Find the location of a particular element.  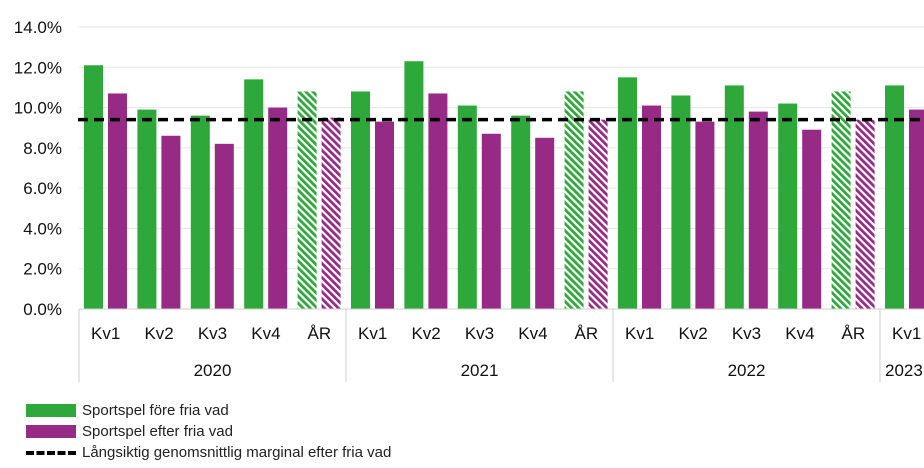

y-tick-label: 0.0% is located at coordinates (42, 309).